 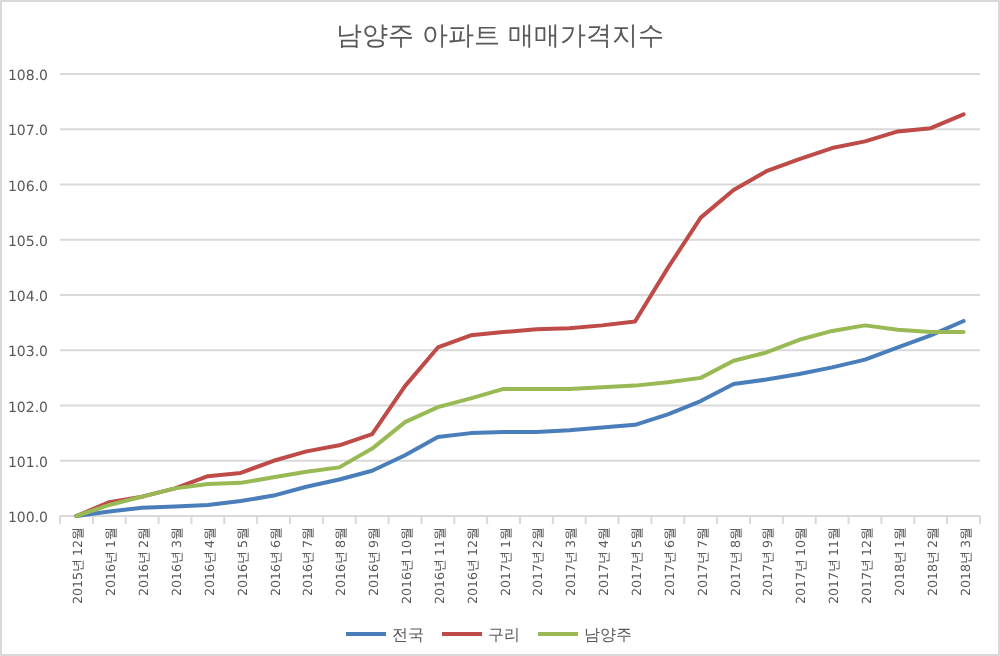 I want to click on legend-label: 전국, so click(x=408, y=635).